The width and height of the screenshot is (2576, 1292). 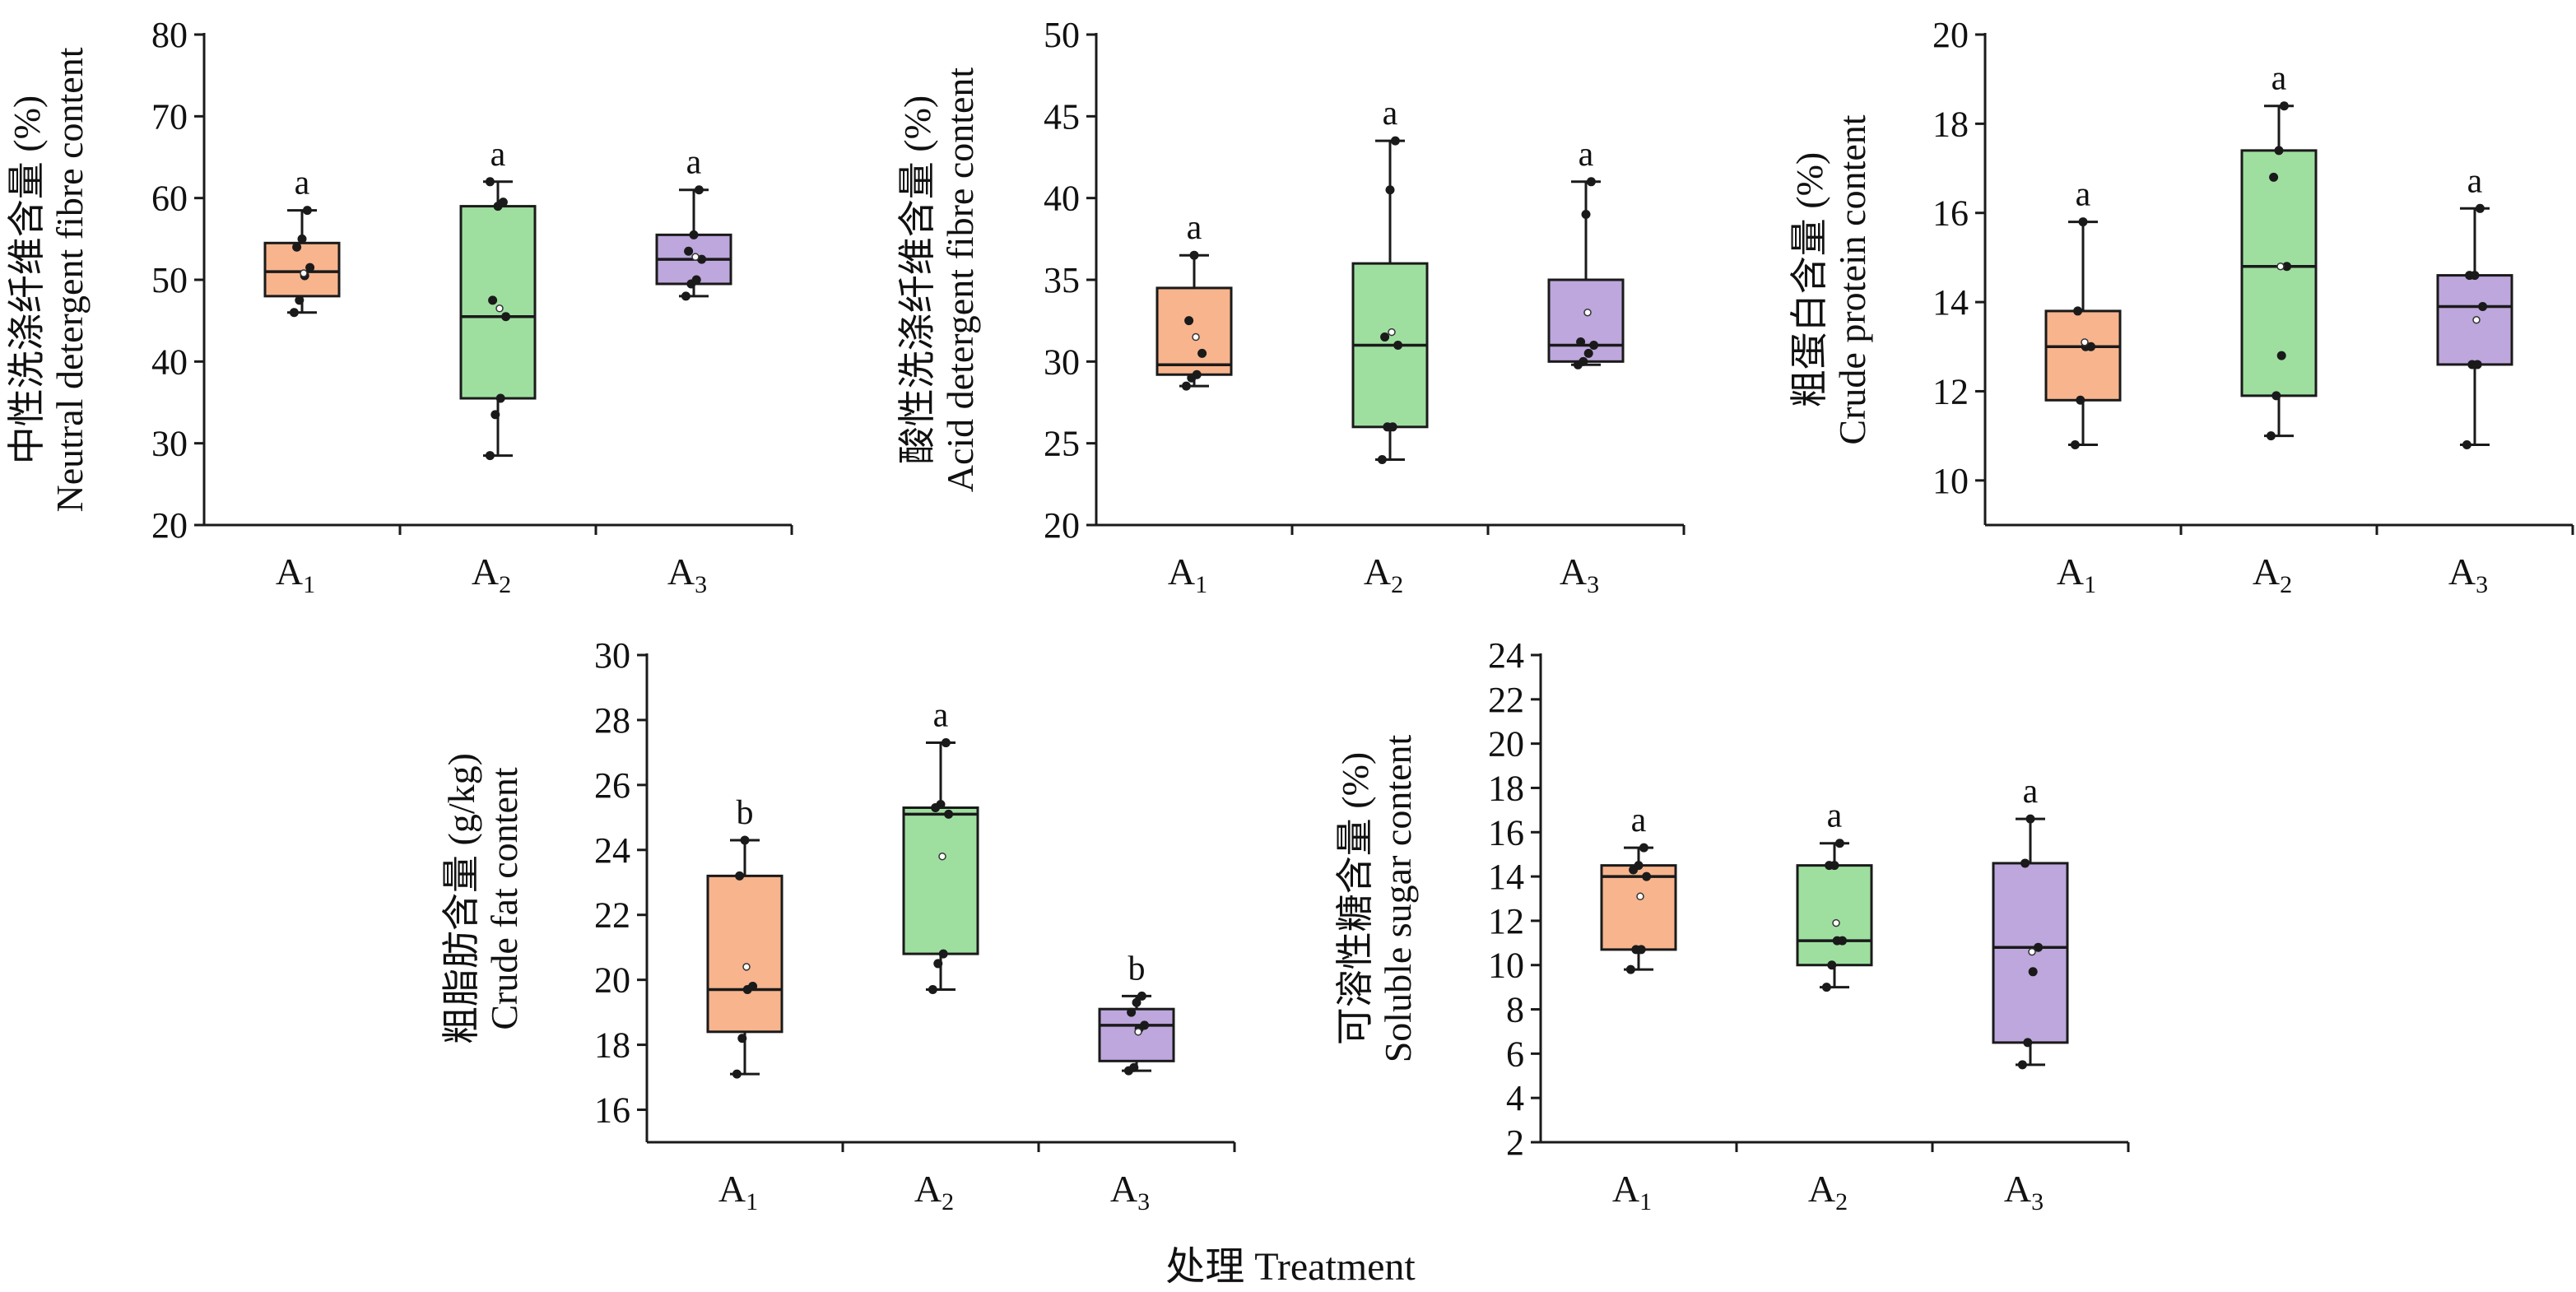 I want to click on y-axis-label-en: Crude fat content, so click(x=504, y=898).